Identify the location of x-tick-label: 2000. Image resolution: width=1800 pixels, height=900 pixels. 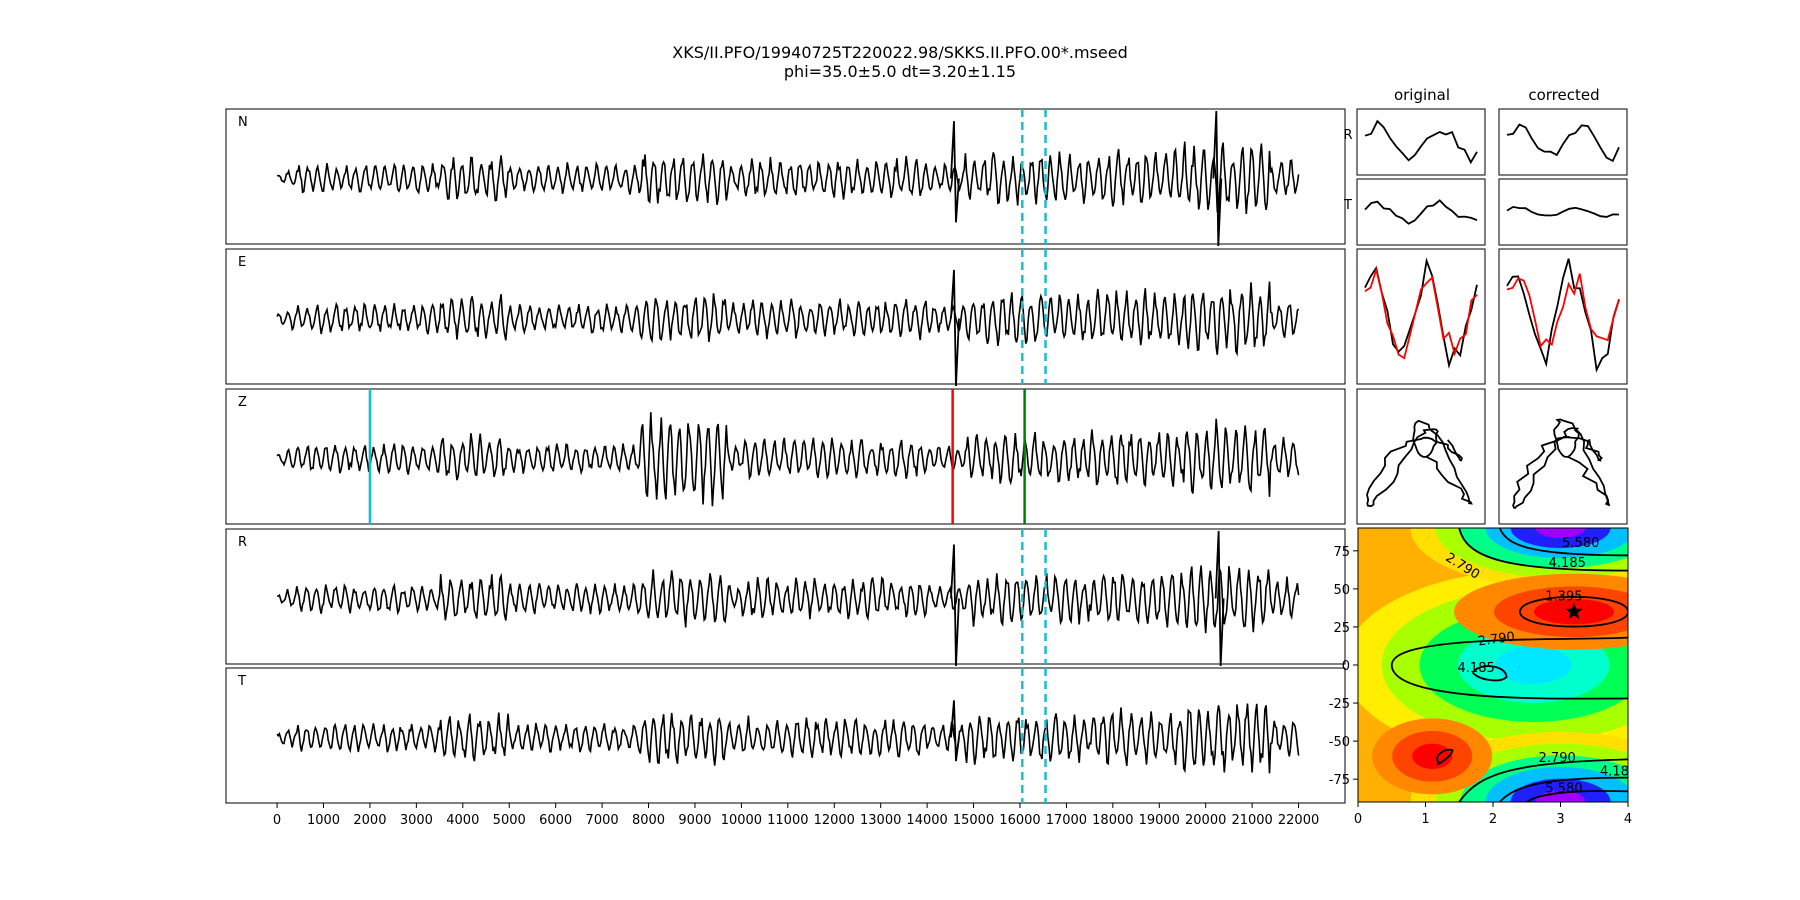
(369, 820).